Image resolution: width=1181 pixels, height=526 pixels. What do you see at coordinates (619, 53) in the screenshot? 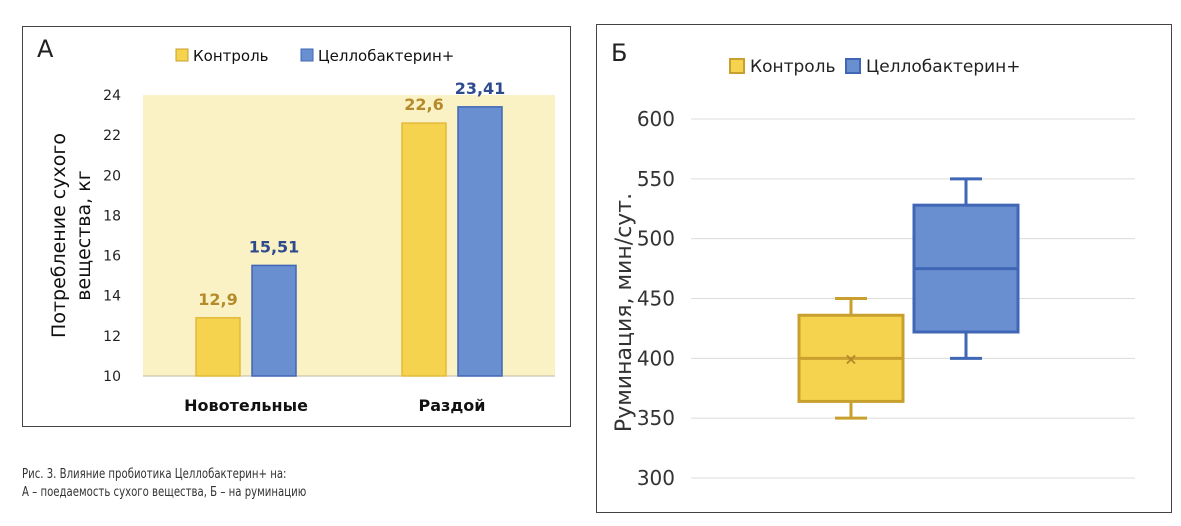
I see `panel-b-label: Б` at bounding box center [619, 53].